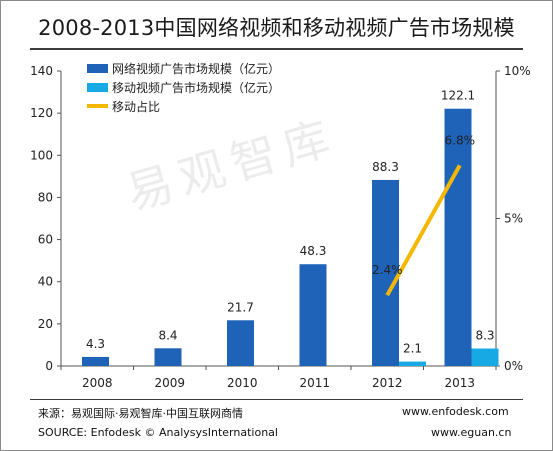 The height and width of the screenshot is (451, 553). Describe the element at coordinates (276, 28) in the screenshot. I see `chart-title: 2008-2013中国网络视频和移动视频广告市场规模` at that location.